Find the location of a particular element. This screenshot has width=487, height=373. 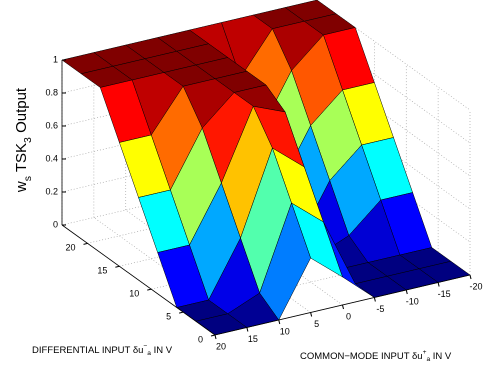

label-part: Output is located at coordinates (21, 112).